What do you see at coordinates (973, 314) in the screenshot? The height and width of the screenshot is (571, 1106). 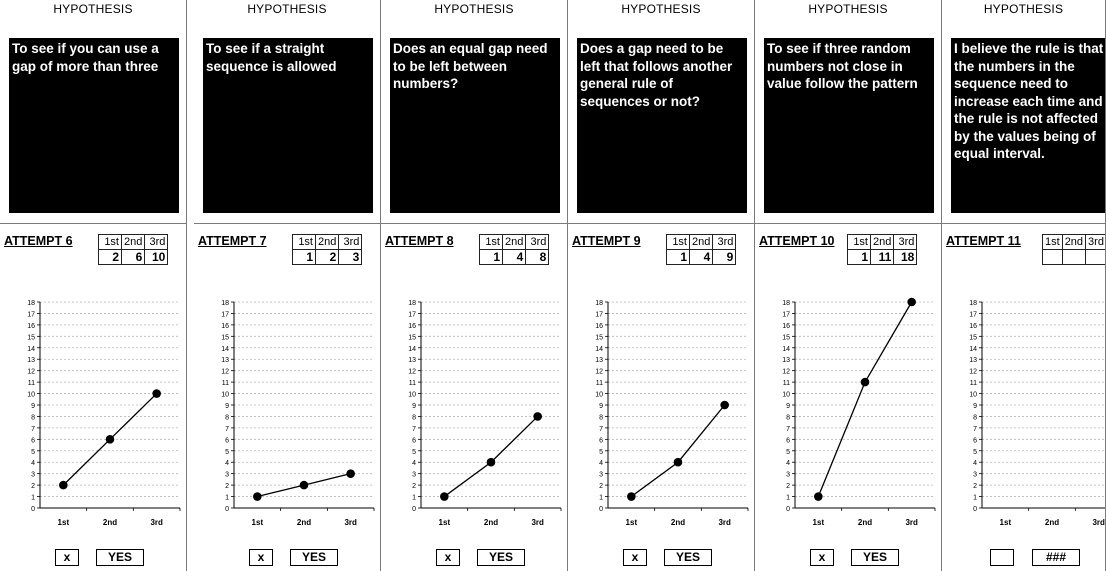 I see `y-tick-label: 17` at bounding box center [973, 314].